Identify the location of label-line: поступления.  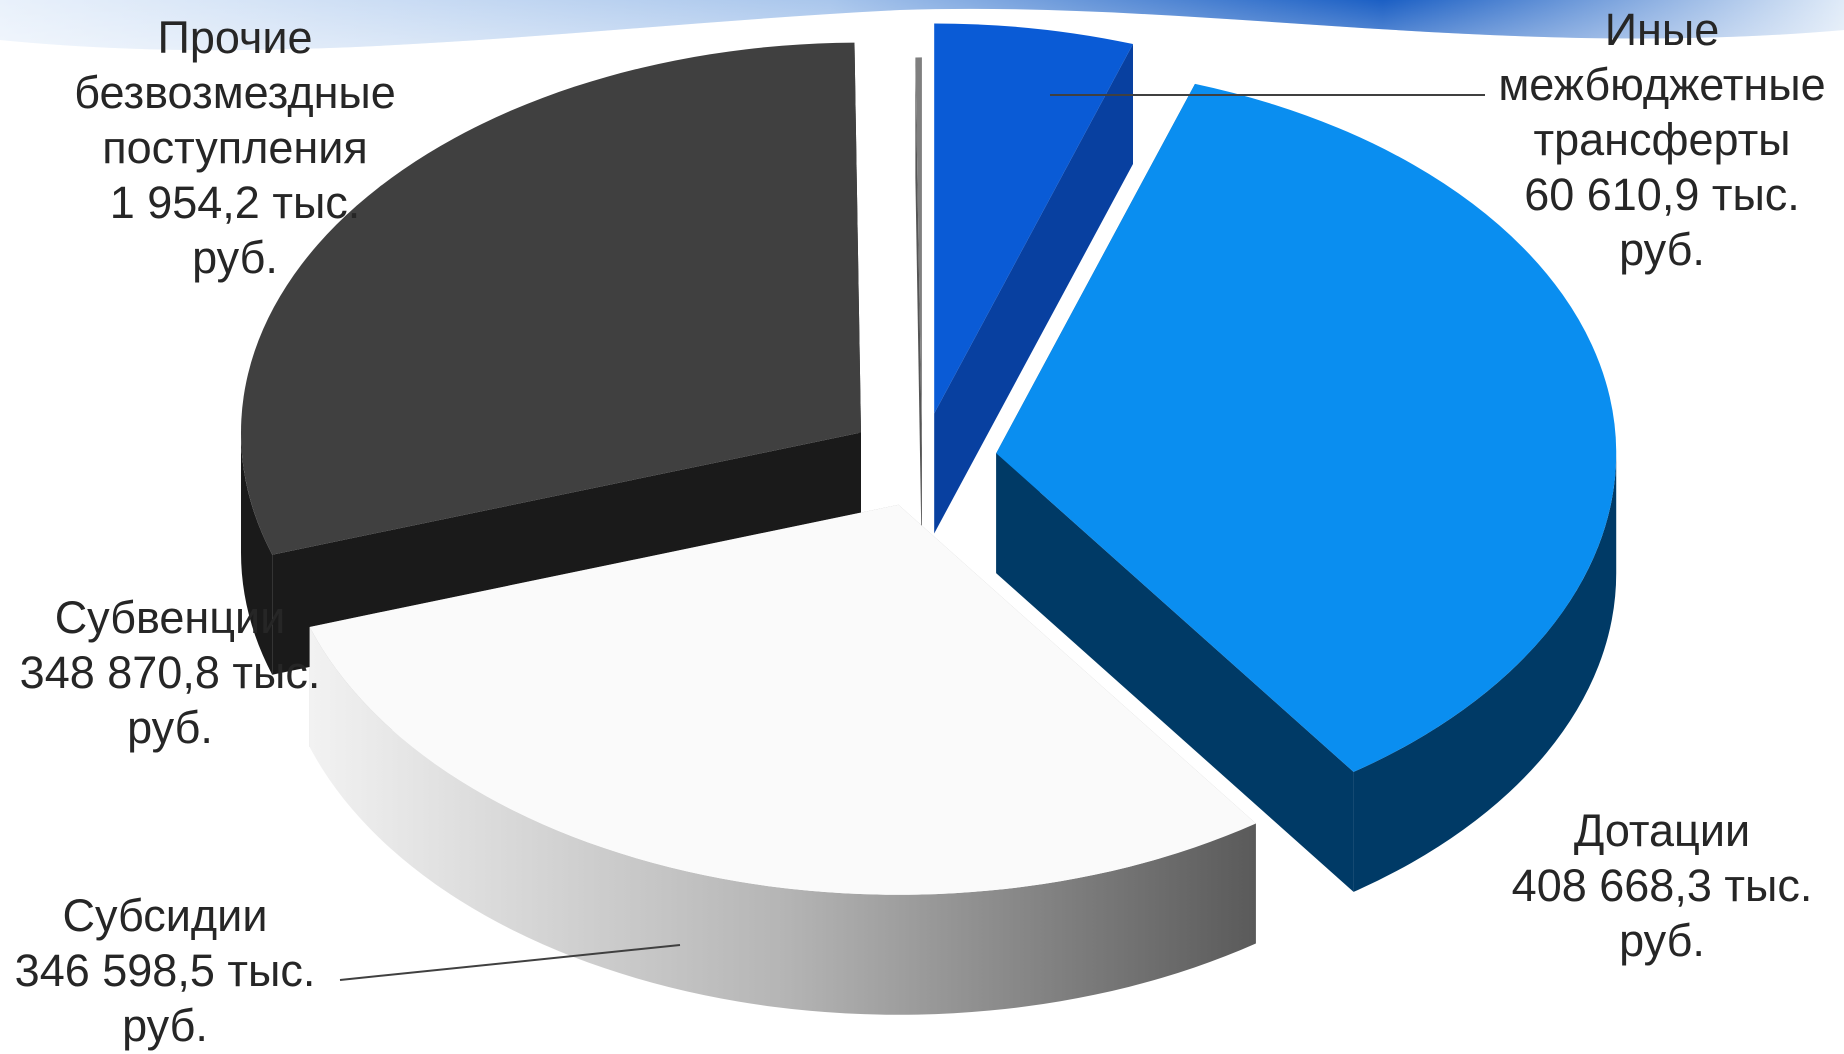
(235, 147).